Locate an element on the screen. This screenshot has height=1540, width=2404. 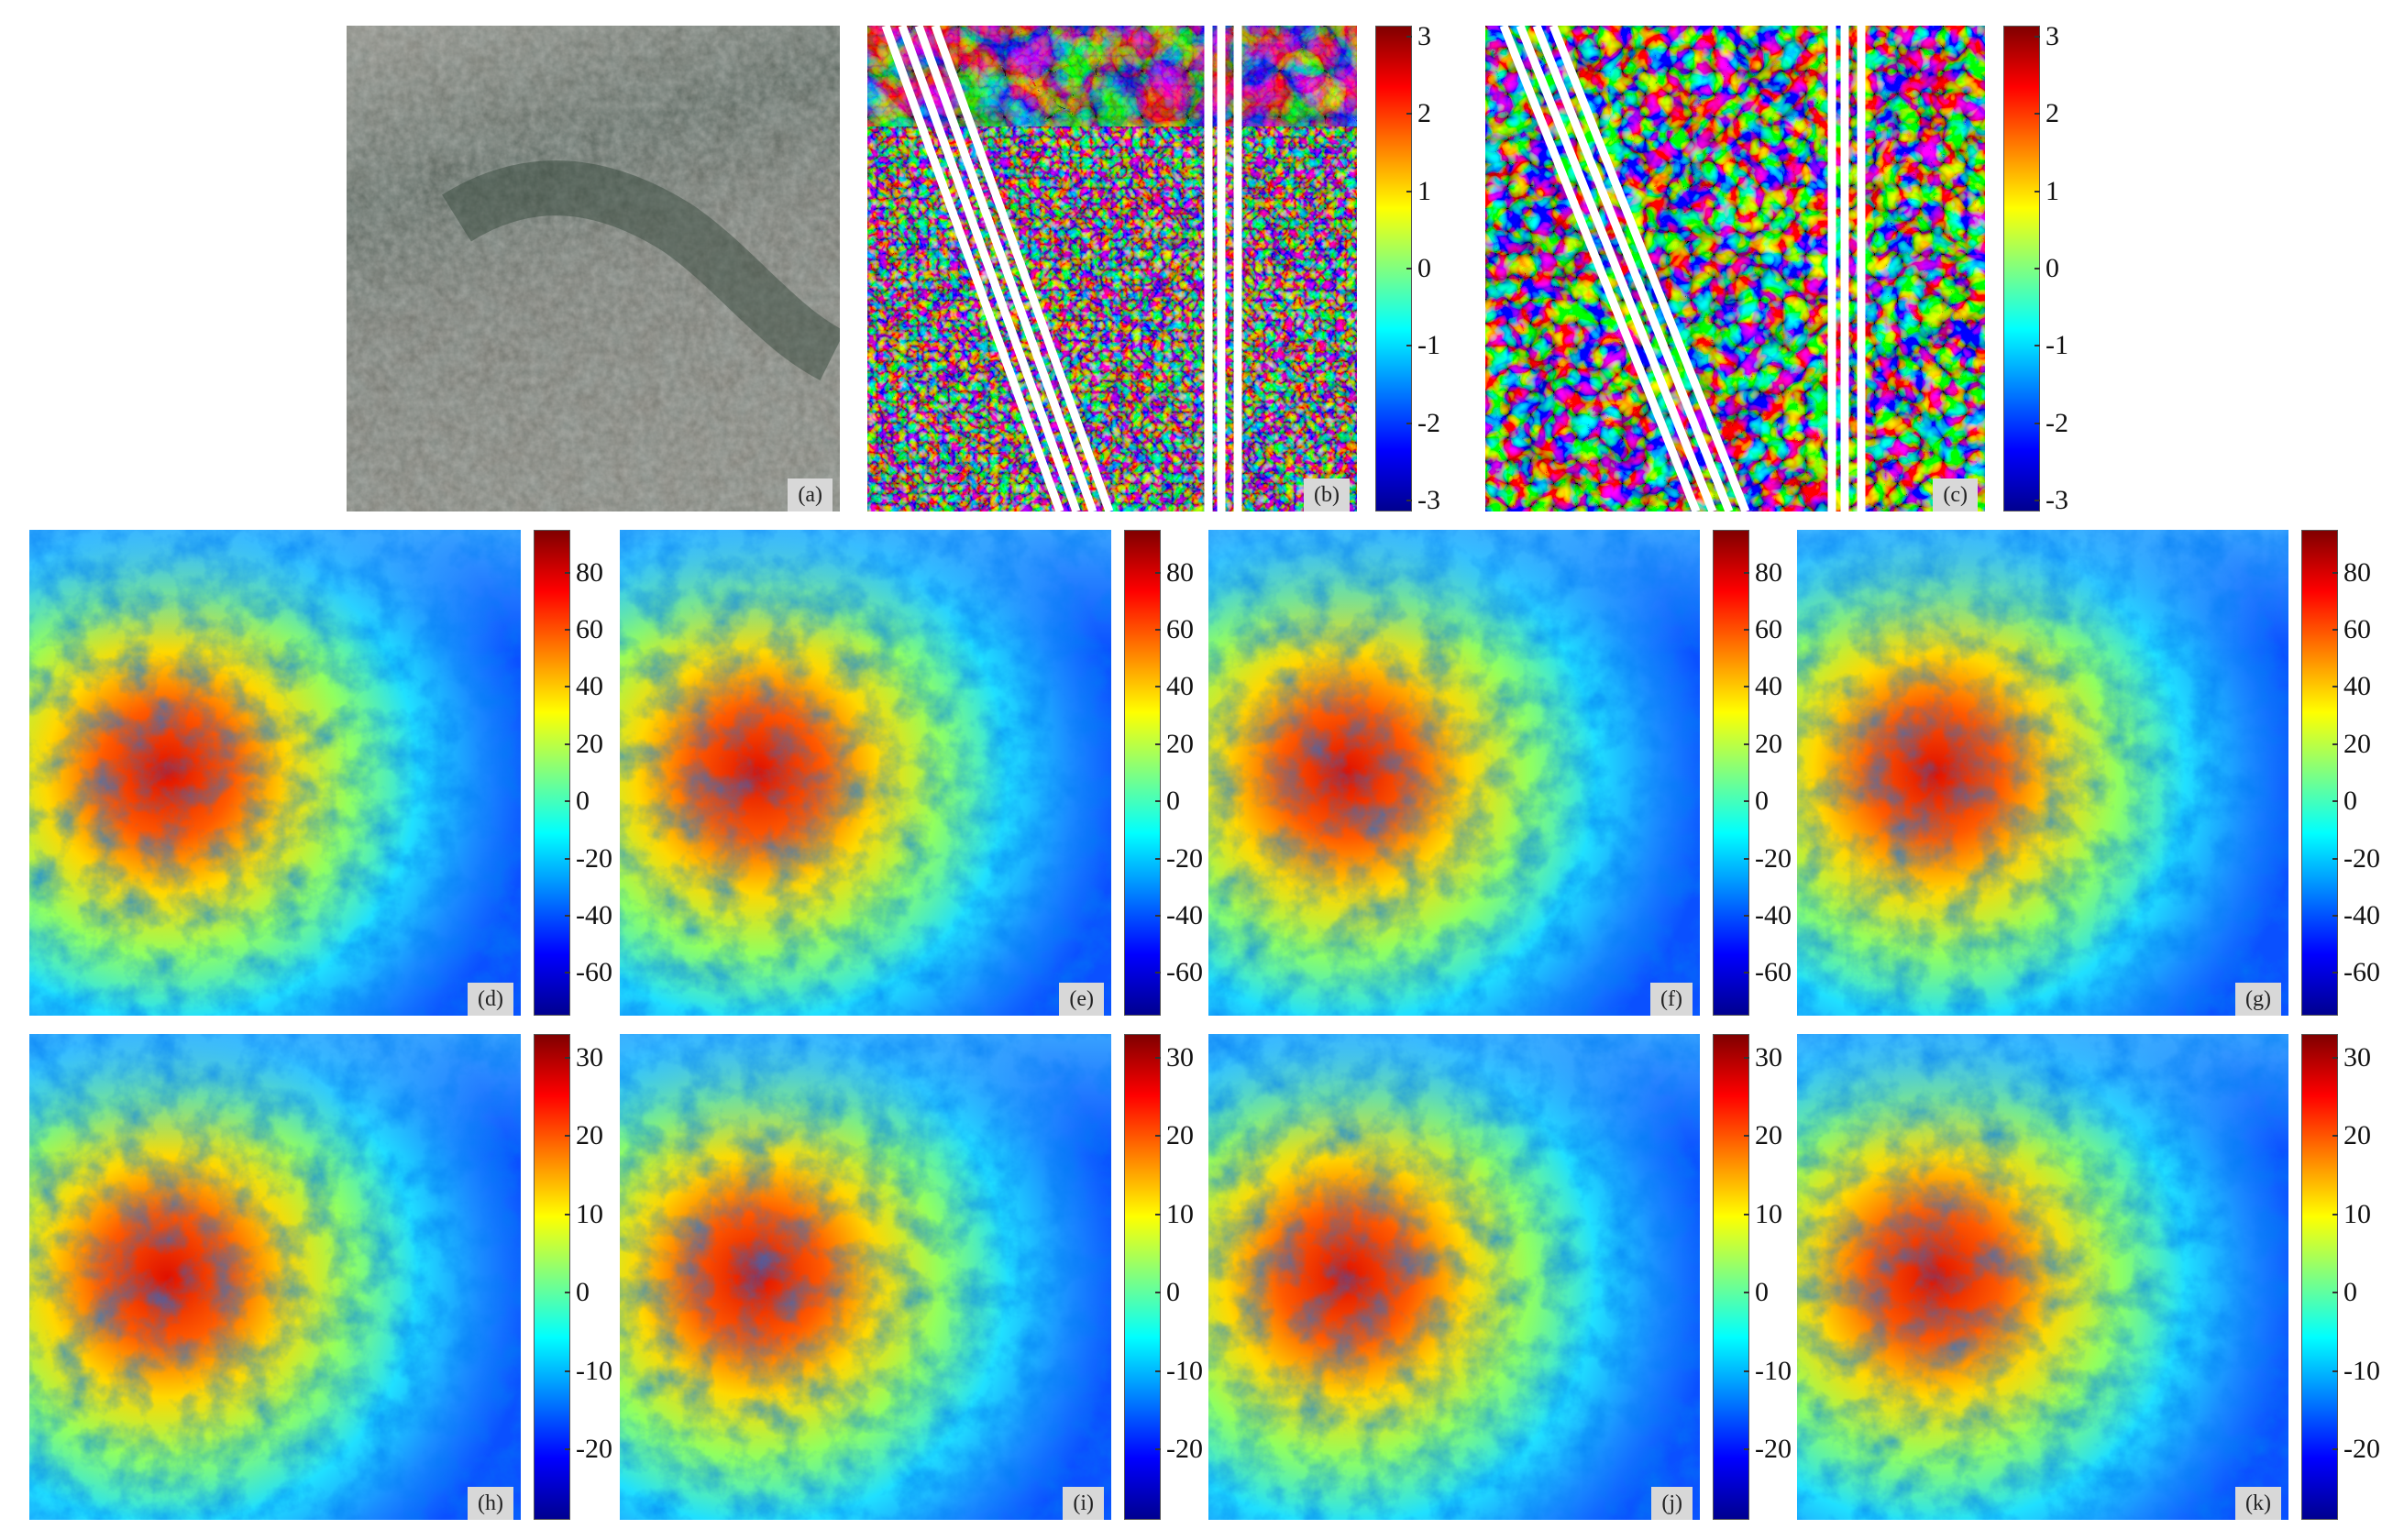
height-colorbar-d: 80 60 40 20 0 -20 -40 -60 is located at coordinates (573, 773).